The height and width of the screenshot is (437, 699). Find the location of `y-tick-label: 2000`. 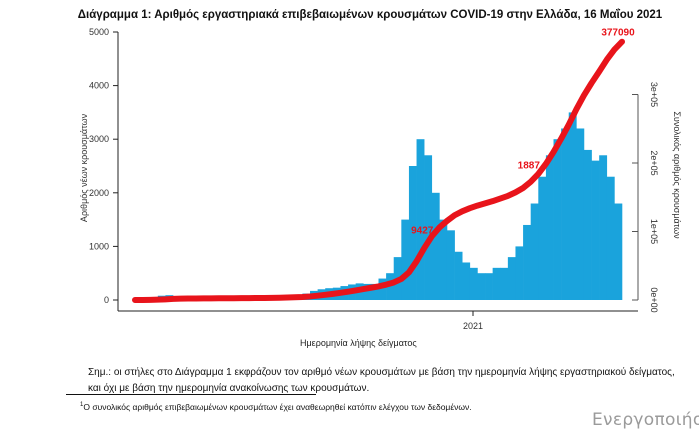

y-tick-label: 2000 is located at coordinates (99, 193).